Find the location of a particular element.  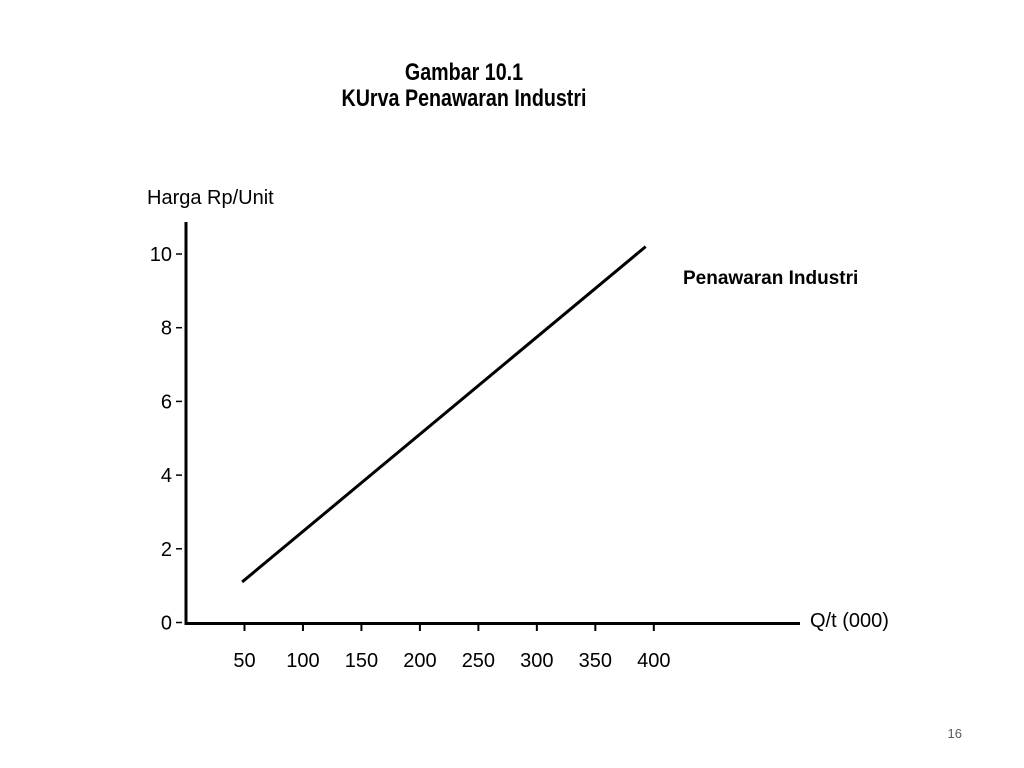

y-tick-label: 10 is located at coordinates (161, 255).